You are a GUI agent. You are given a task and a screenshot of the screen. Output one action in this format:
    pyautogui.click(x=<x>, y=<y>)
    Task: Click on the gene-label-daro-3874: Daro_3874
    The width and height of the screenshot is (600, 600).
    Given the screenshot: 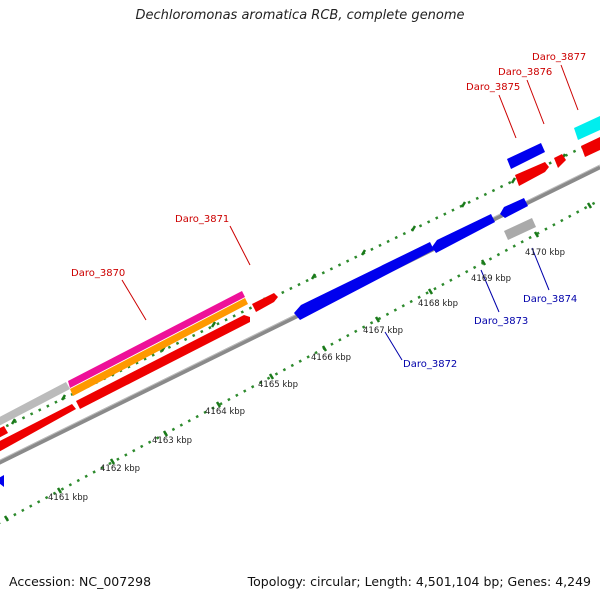 What is the action you would take?
    pyautogui.click(x=550, y=299)
    